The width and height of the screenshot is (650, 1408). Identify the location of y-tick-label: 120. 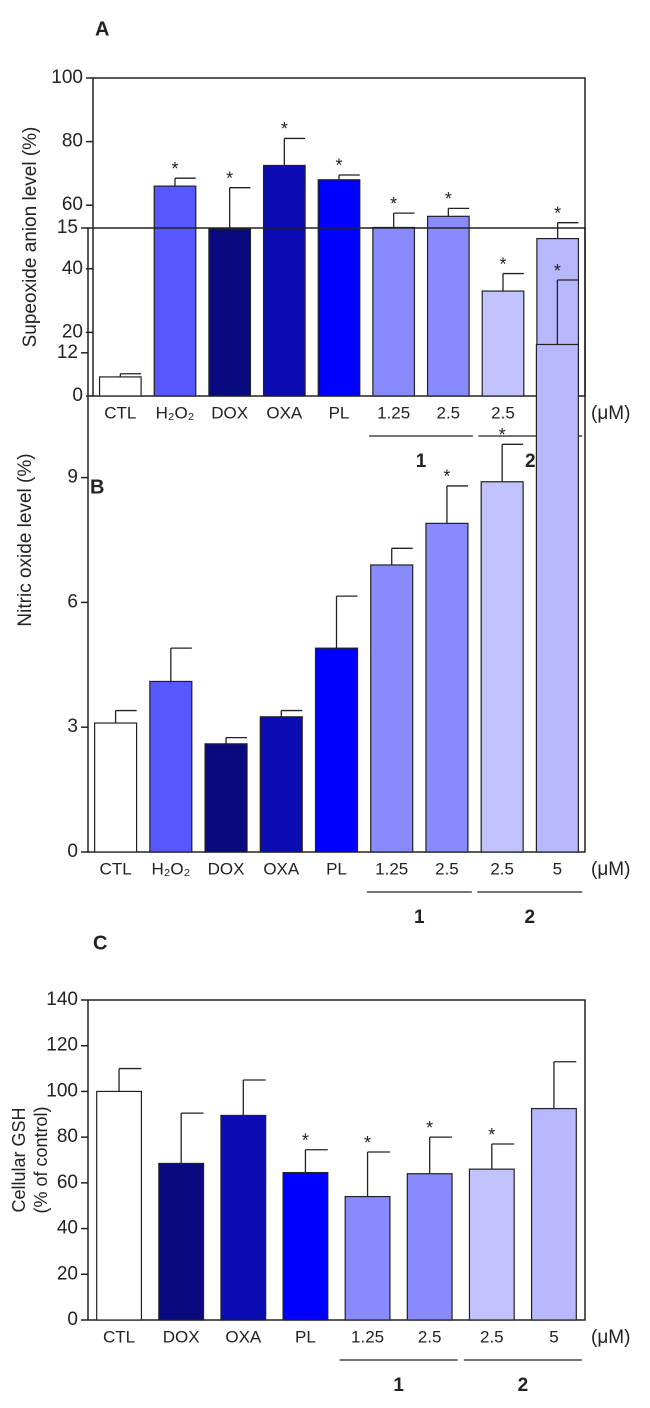
(62, 1045).